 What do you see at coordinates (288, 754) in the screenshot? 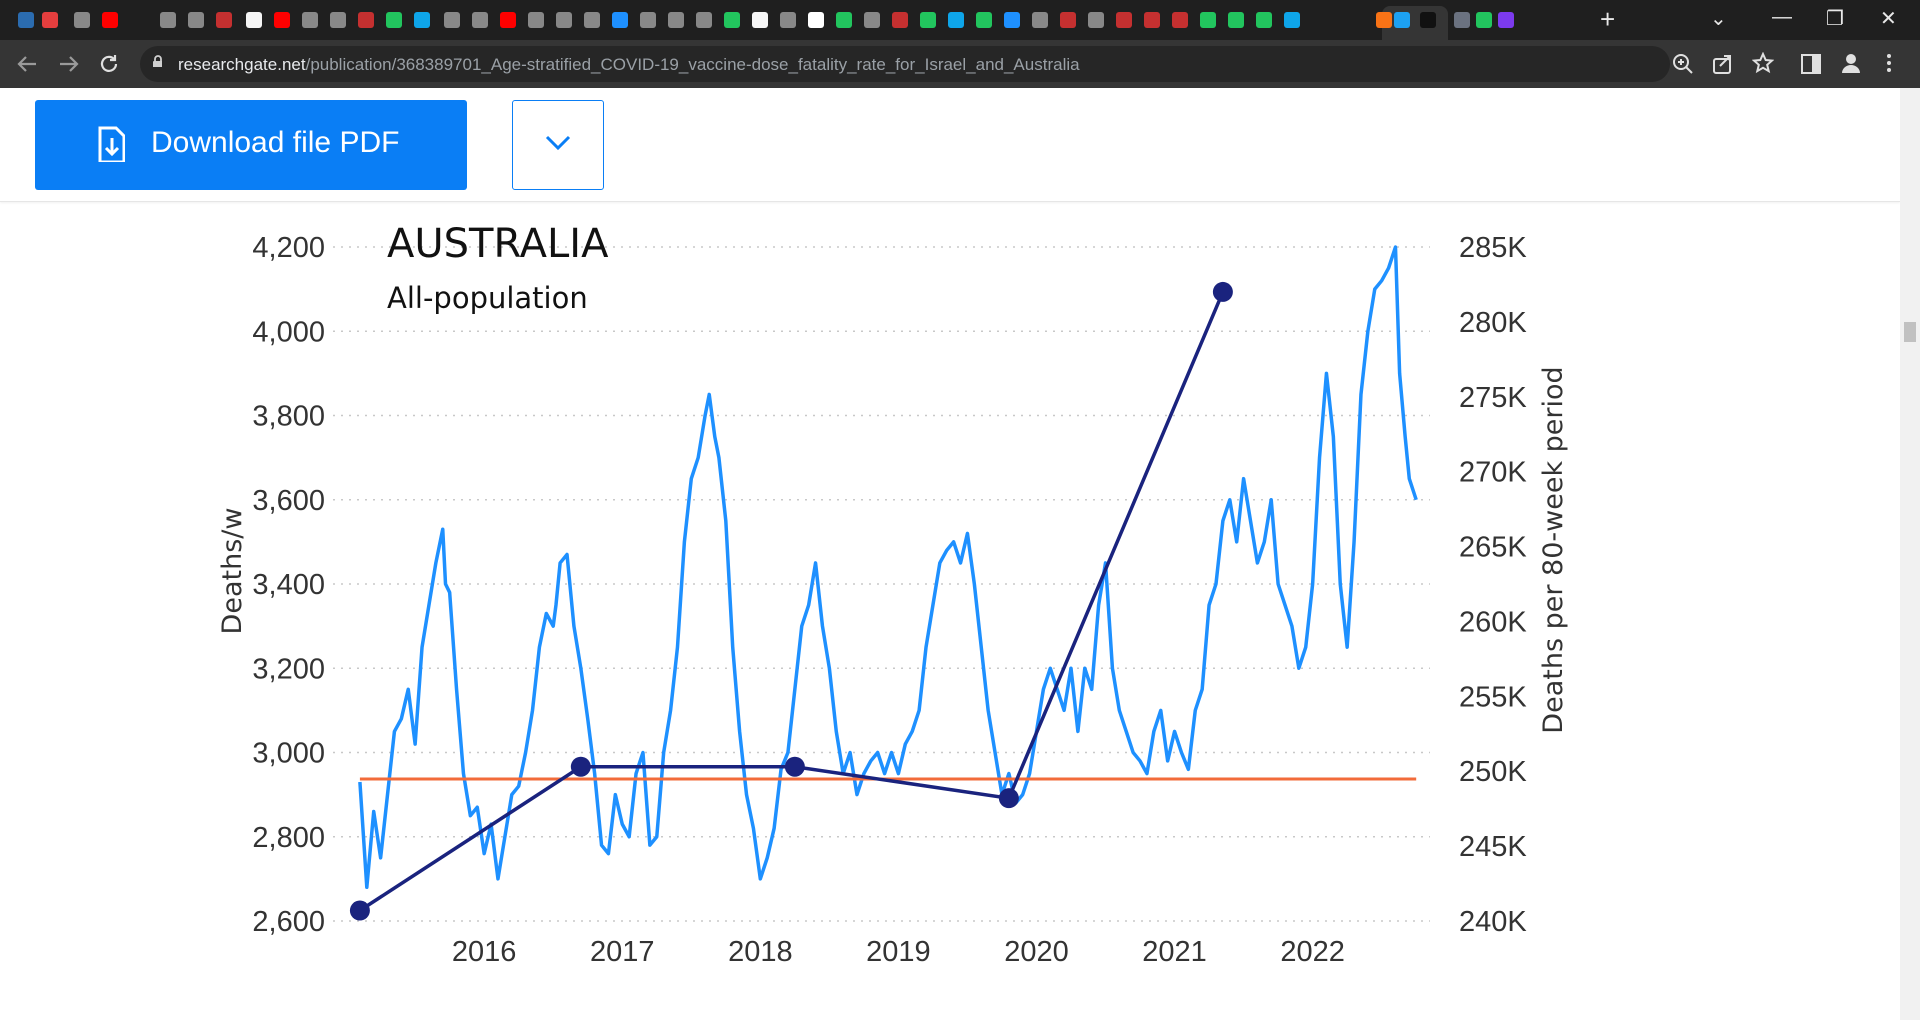
I see `y-left-tick-label: 3,000` at bounding box center [288, 754].